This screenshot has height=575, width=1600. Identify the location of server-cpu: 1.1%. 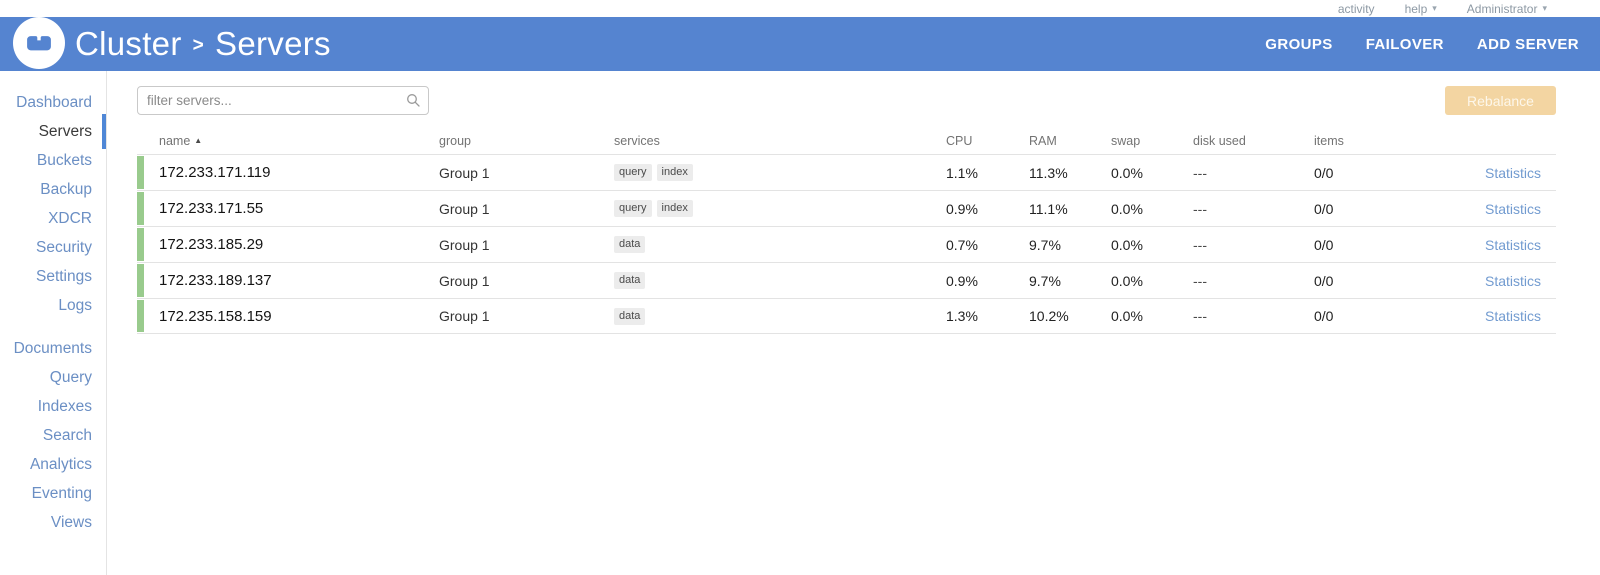
(962, 172).